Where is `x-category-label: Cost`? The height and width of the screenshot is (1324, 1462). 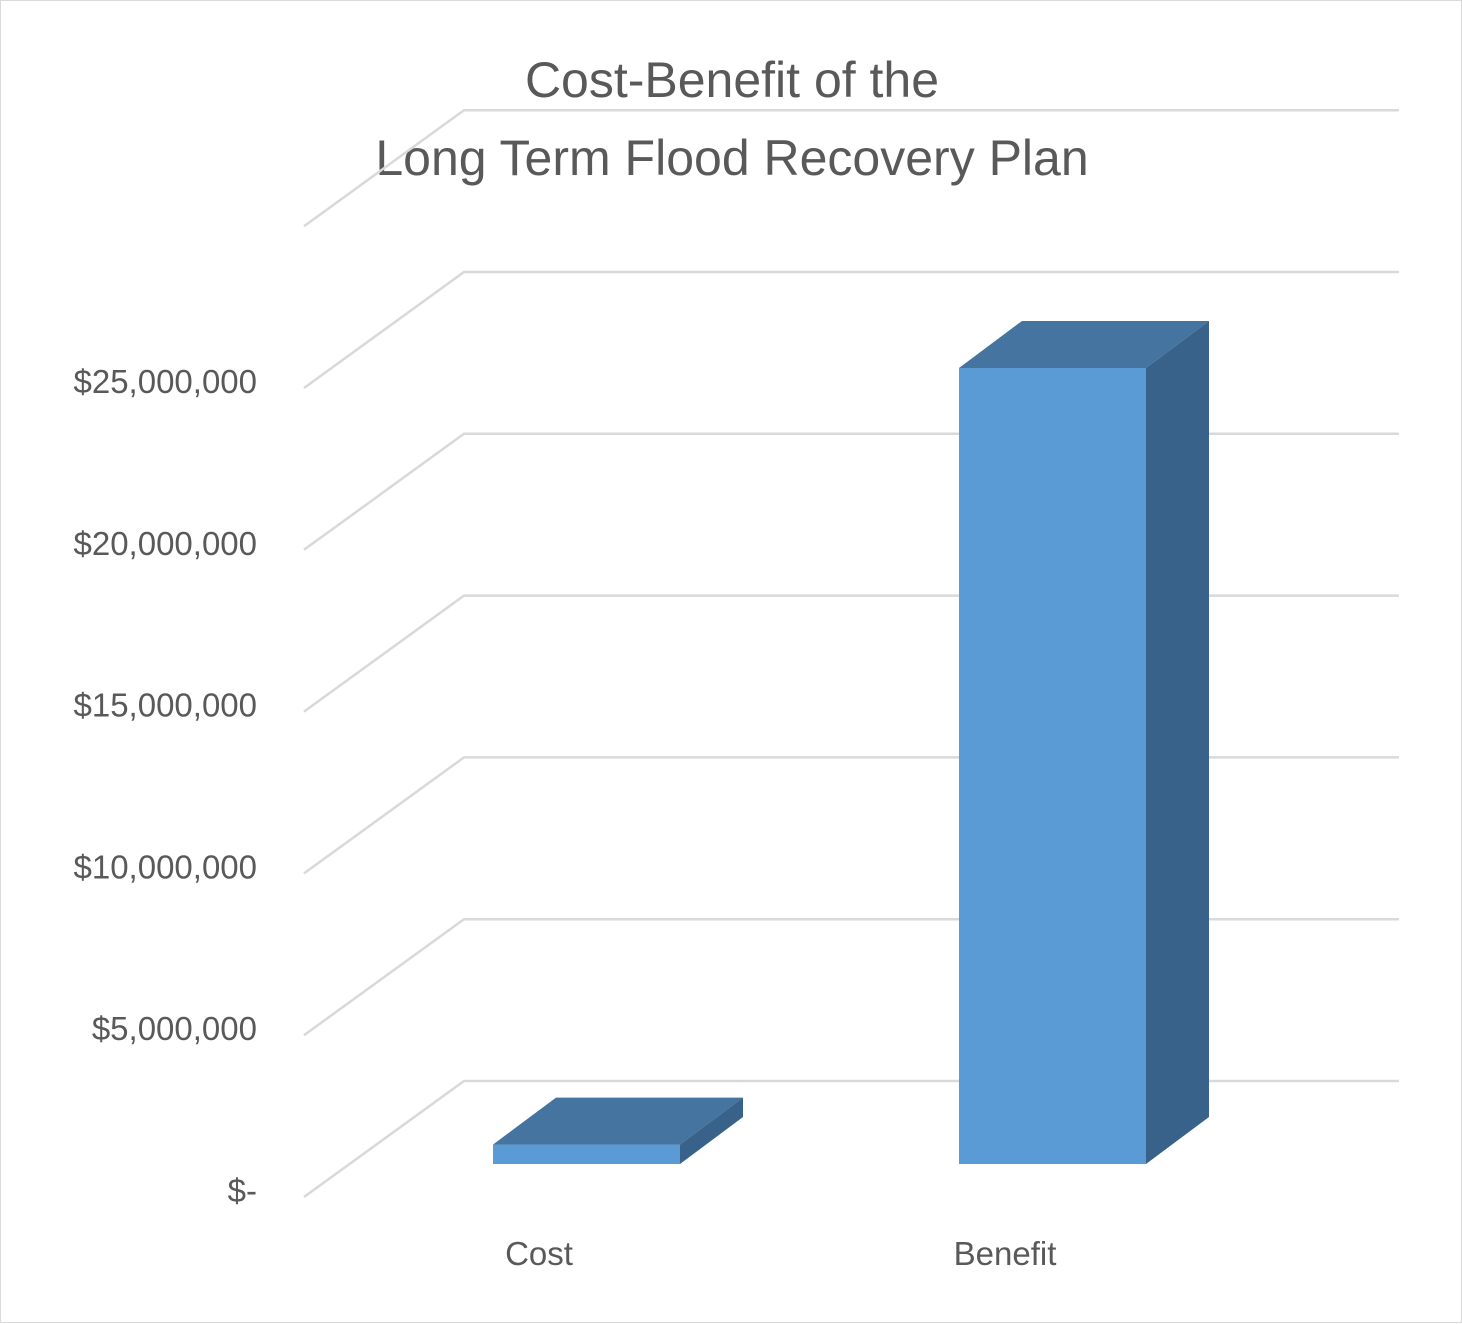
x-category-label: Cost is located at coordinates (539, 1253).